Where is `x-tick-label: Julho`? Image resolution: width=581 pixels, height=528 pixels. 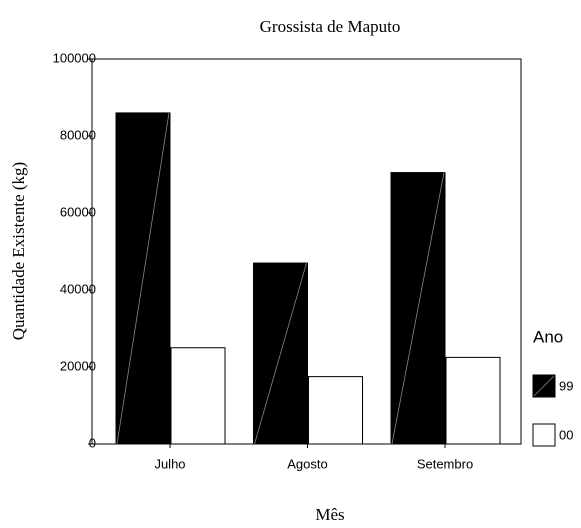
x-tick-label: Julho is located at coordinates (169, 463).